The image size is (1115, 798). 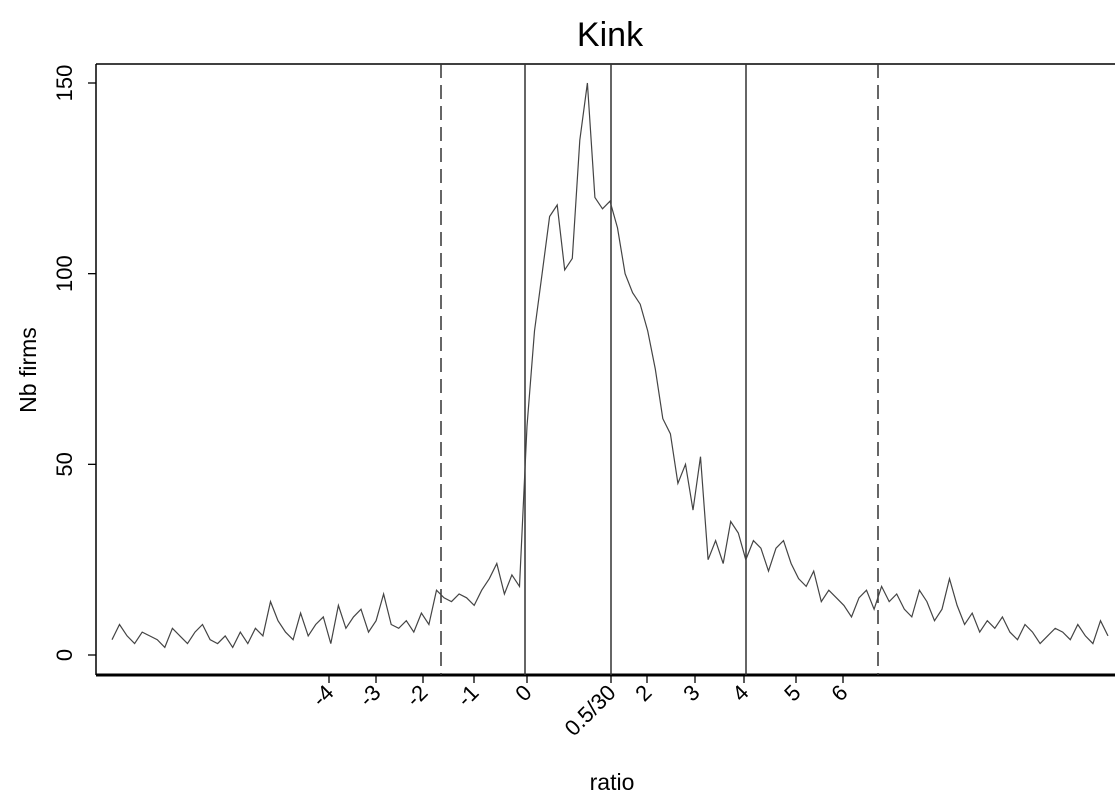 What do you see at coordinates (64, 83) in the screenshot?
I see `y-tick-label: 150` at bounding box center [64, 83].